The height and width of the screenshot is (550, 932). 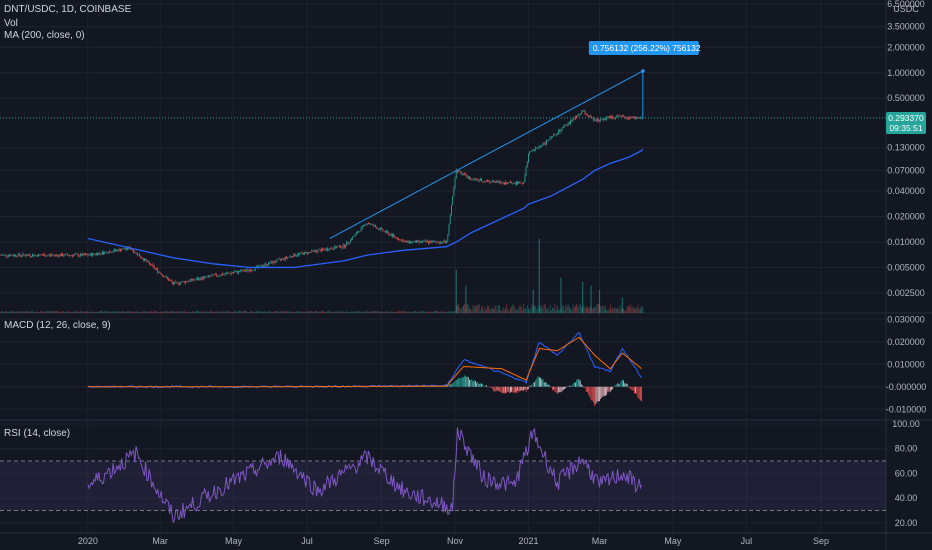 I want to click on macd-legend: MACD (12, 26, close, 9), so click(x=57, y=325).